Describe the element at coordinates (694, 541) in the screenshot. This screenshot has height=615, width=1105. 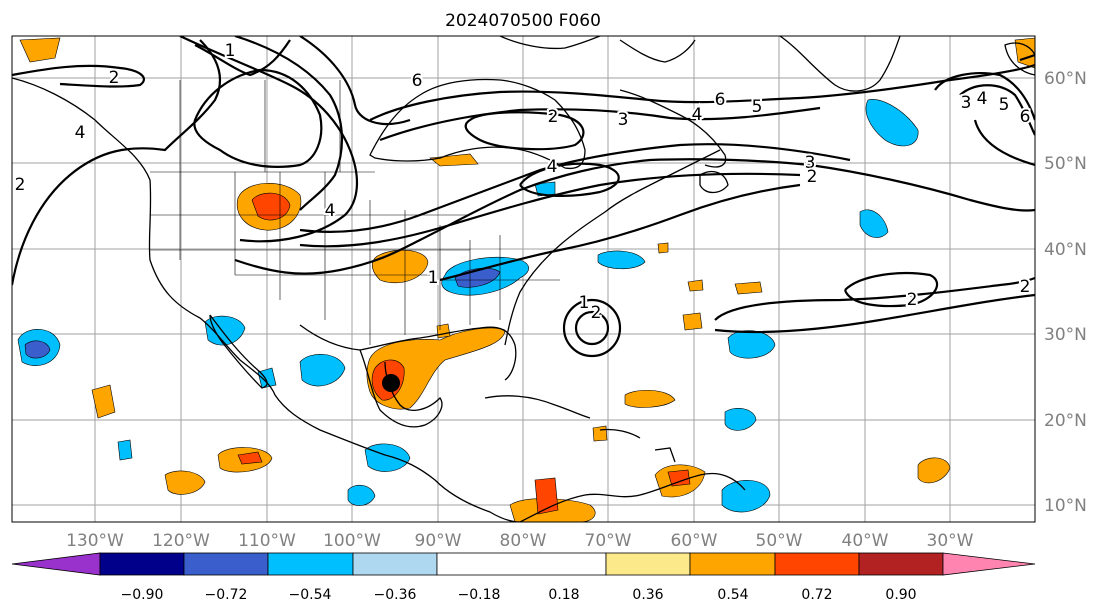
I see `lon-label: 60°W` at that location.